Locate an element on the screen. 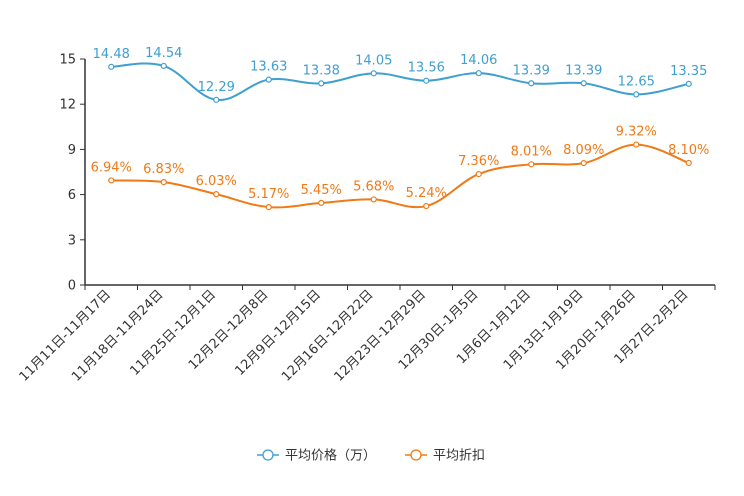  data-label: 13.38 is located at coordinates (321, 70).